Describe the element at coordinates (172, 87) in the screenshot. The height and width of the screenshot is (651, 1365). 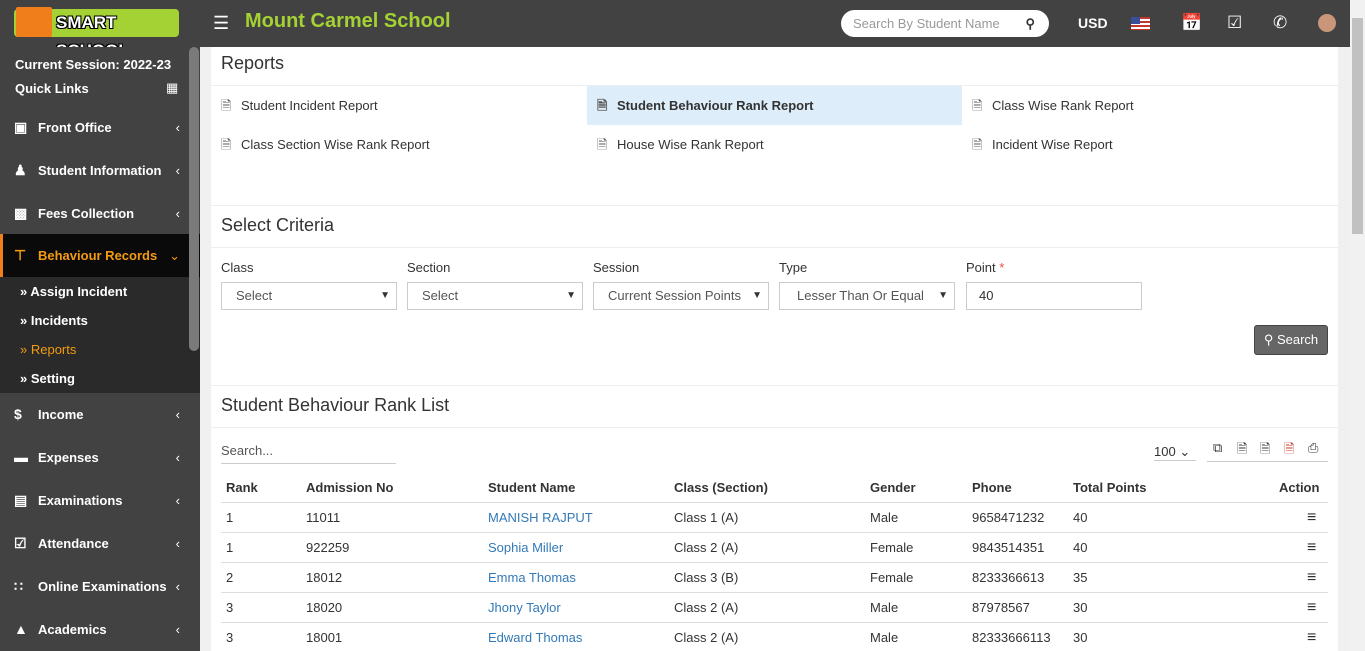
I see `grid-icon: ▦` at that location.